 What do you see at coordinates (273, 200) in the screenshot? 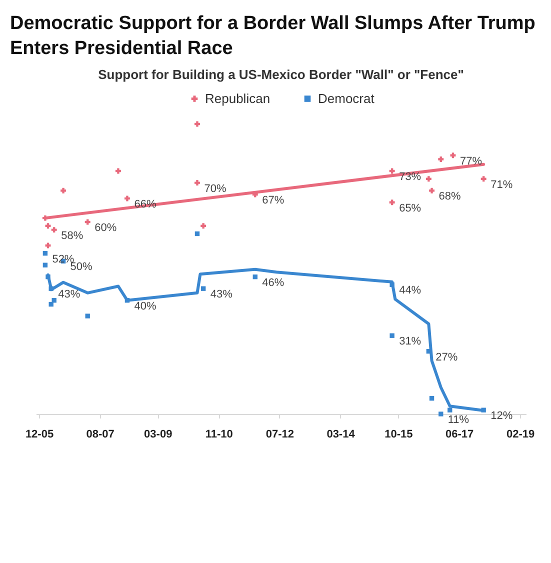
I see `data-label: 67%` at bounding box center [273, 200].